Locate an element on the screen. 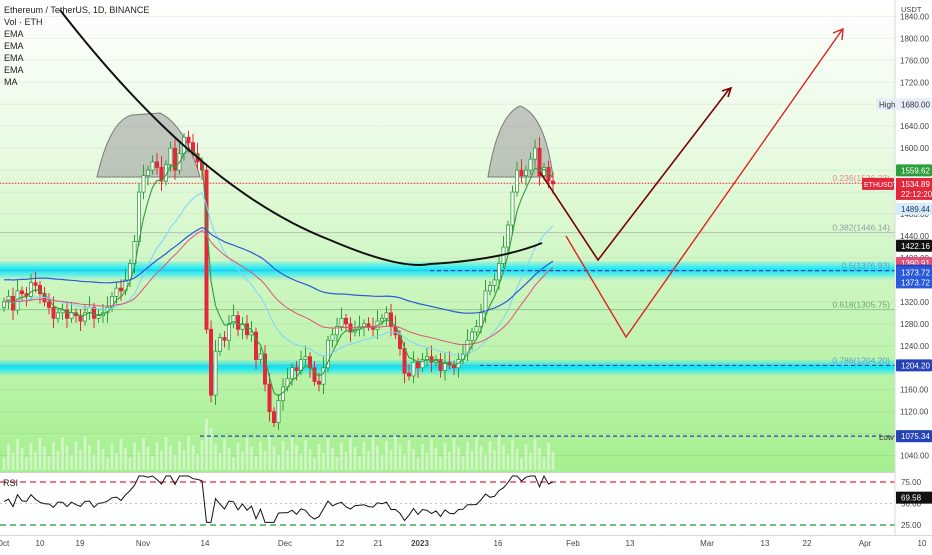 This screenshot has height=555, width=932. time-tick-label: 16 is located at coordinates (498, 543).